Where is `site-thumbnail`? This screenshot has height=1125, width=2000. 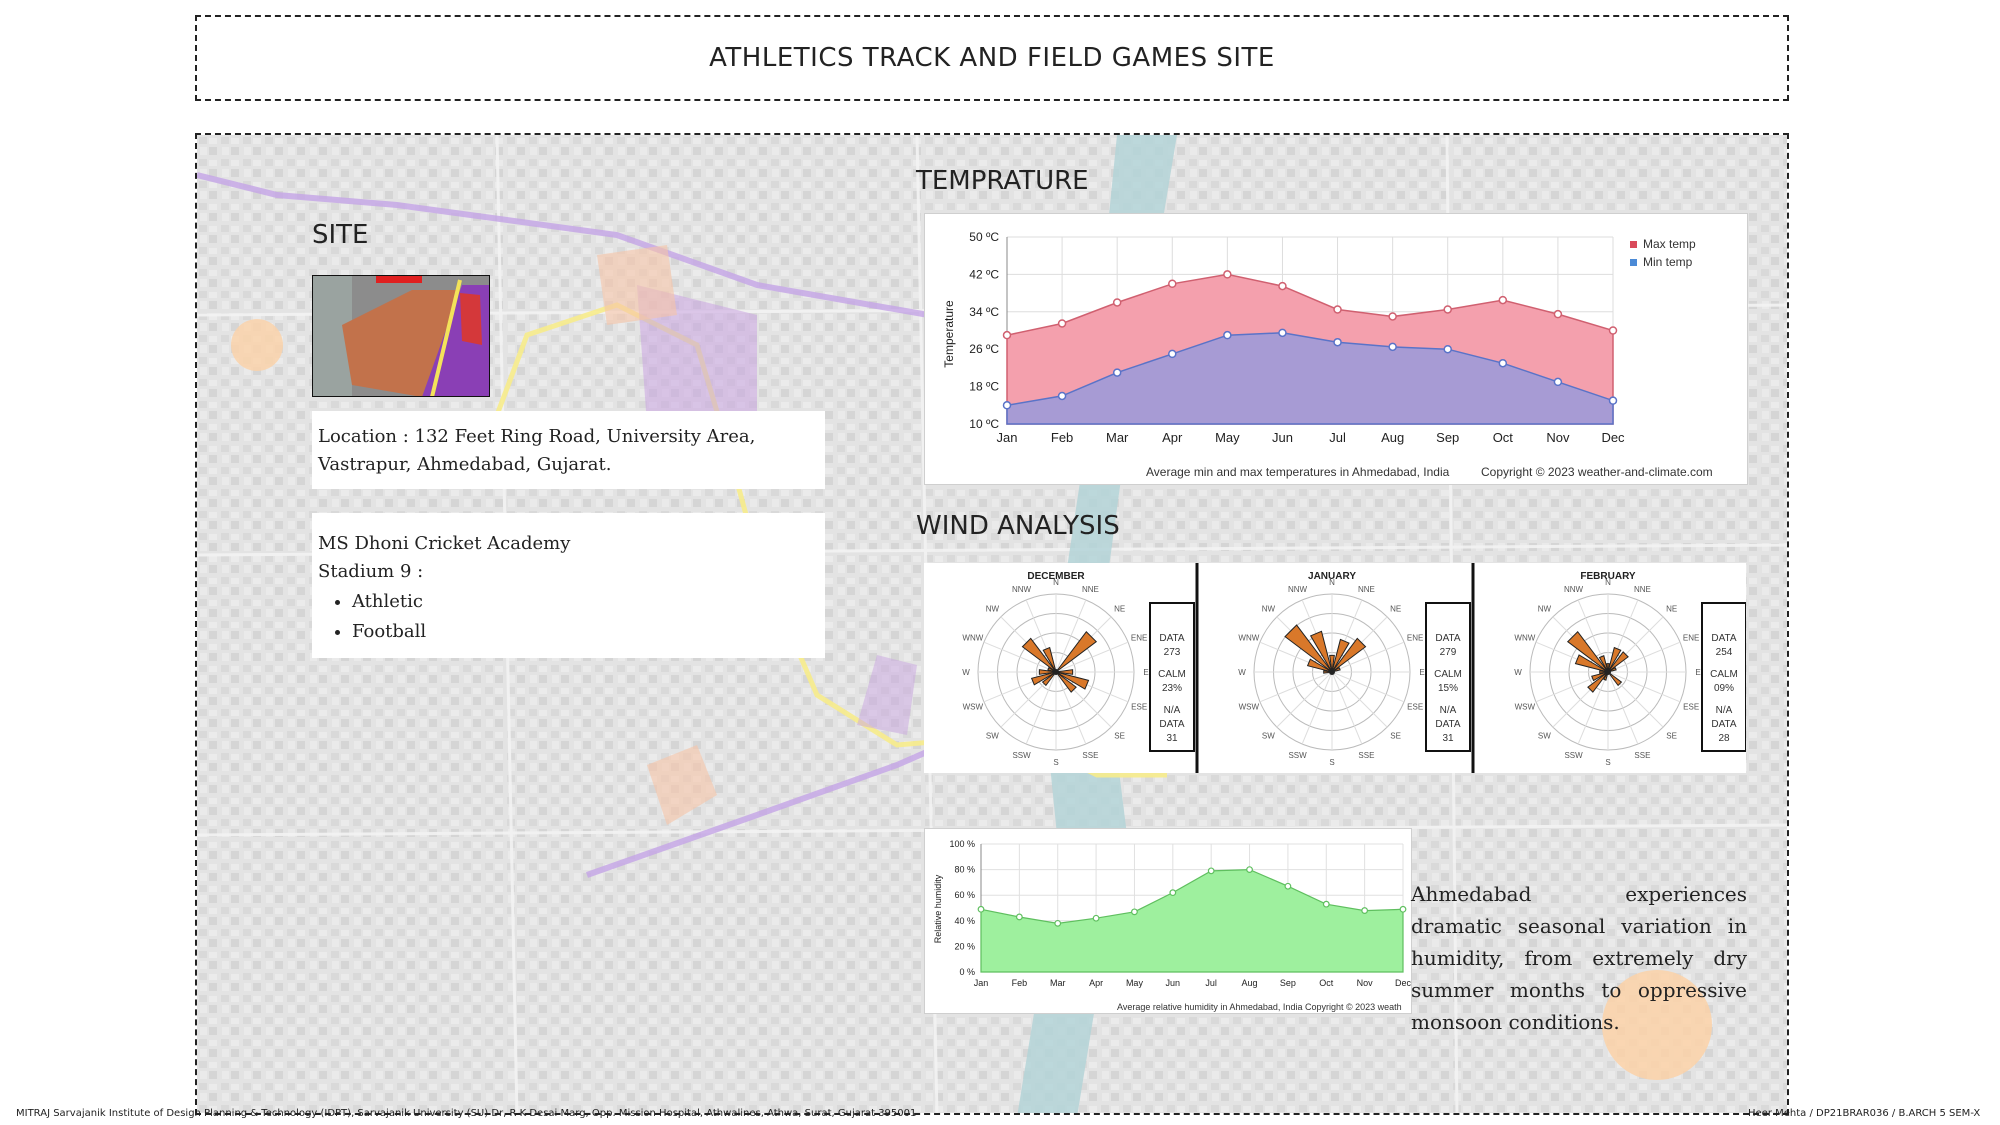
site-thumbnail is located at coordinates (401, 336).